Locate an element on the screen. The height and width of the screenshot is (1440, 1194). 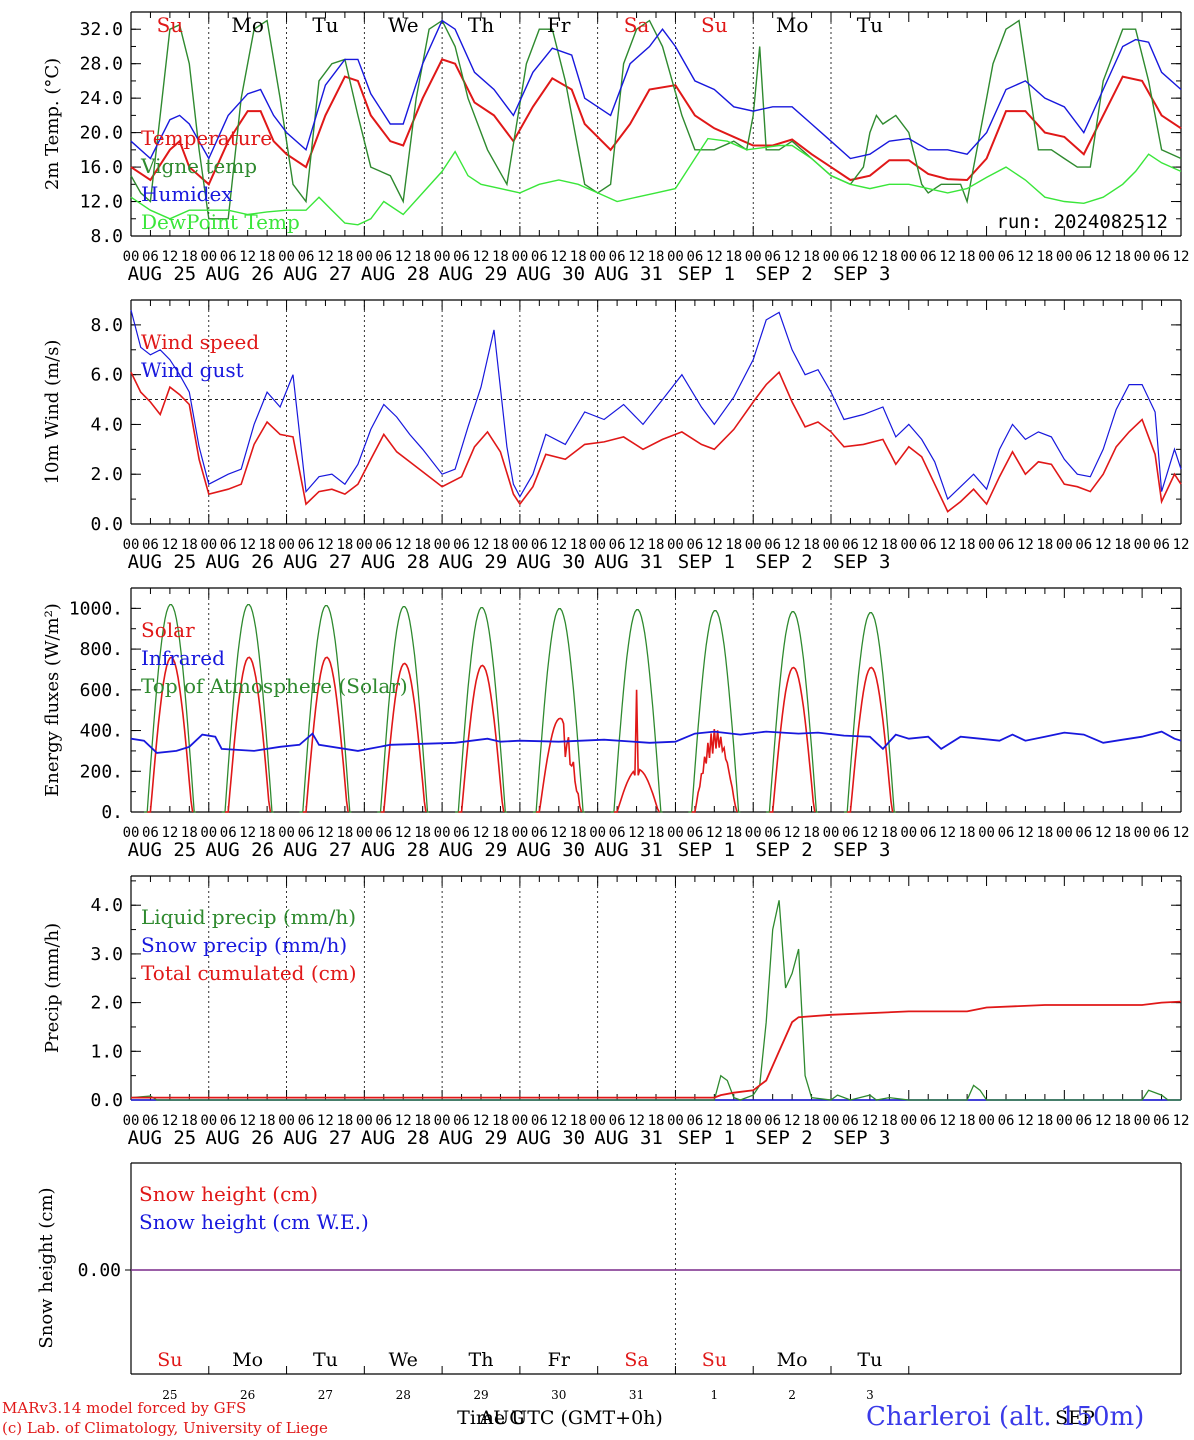
legend-entry: Temperature is located at coordinates (206, 138).